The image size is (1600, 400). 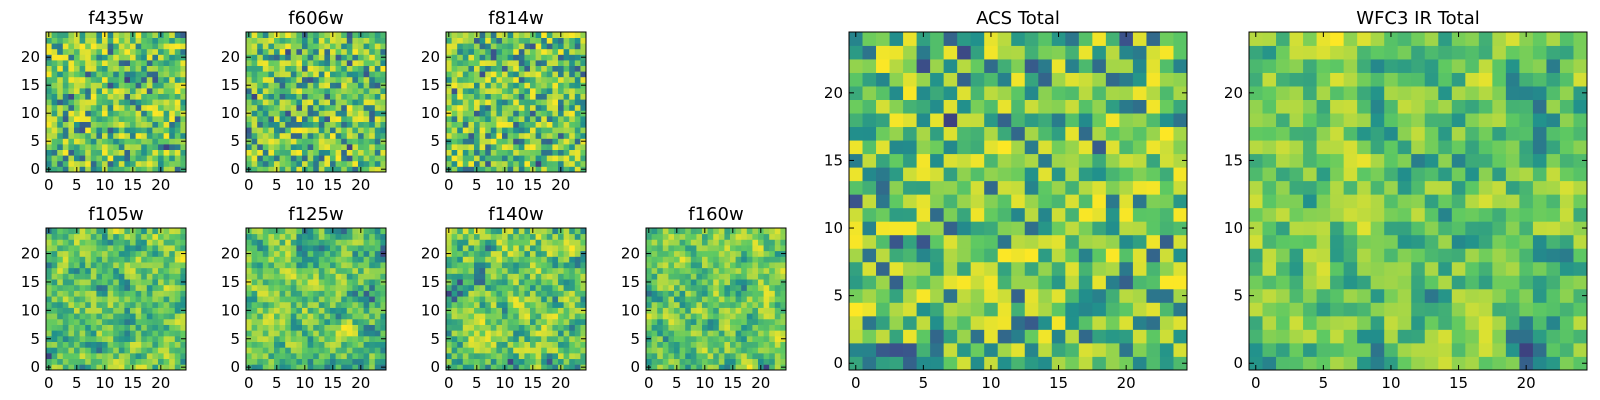 What do you see at coordinates (360, 383) in the screenshot?
I see `x-tick-label: 20` at bounding box center [360, 383].